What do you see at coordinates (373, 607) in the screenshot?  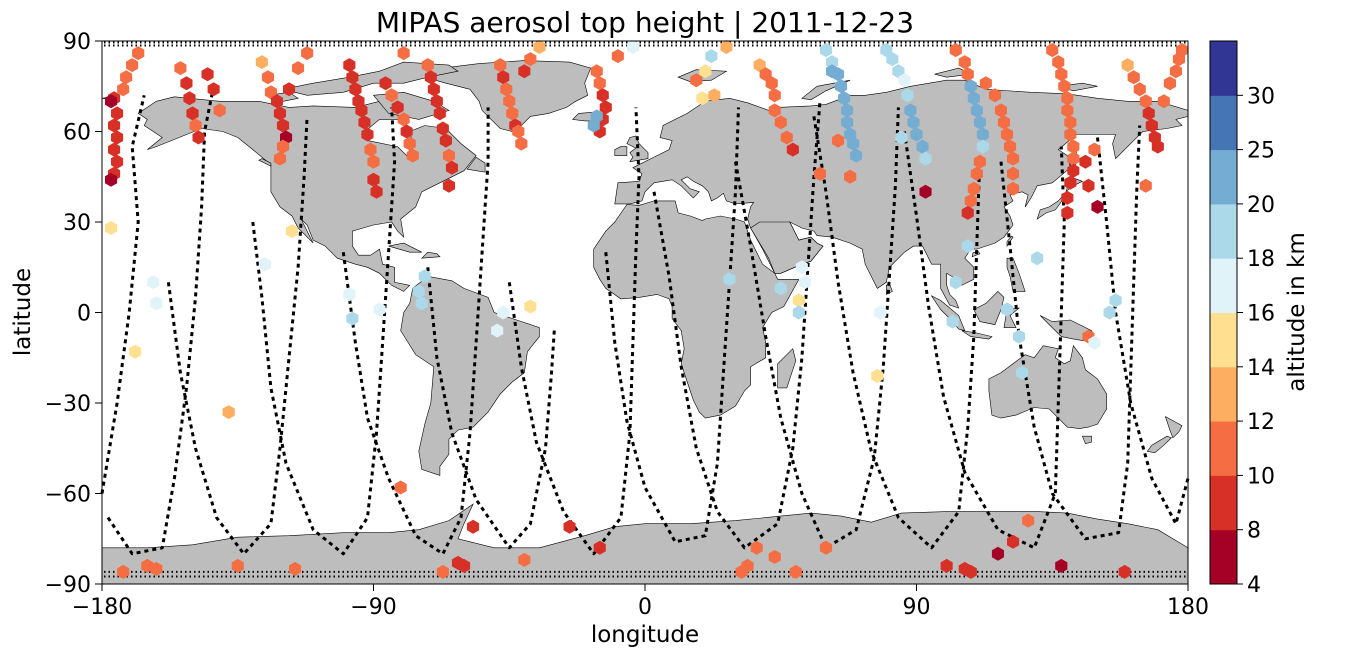 I see `x-tick-label: −90` at bounding box center [373, 607].